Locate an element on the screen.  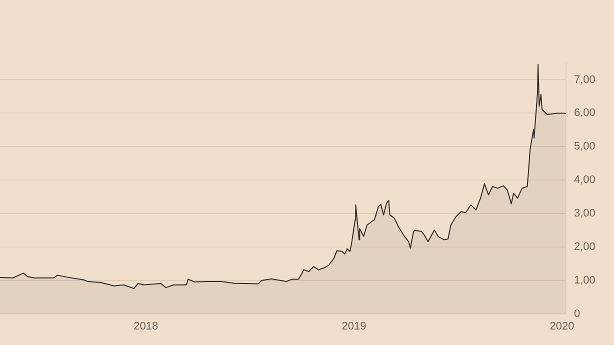
y-tick-label: 4,00 is located at coordinates (585, 180).